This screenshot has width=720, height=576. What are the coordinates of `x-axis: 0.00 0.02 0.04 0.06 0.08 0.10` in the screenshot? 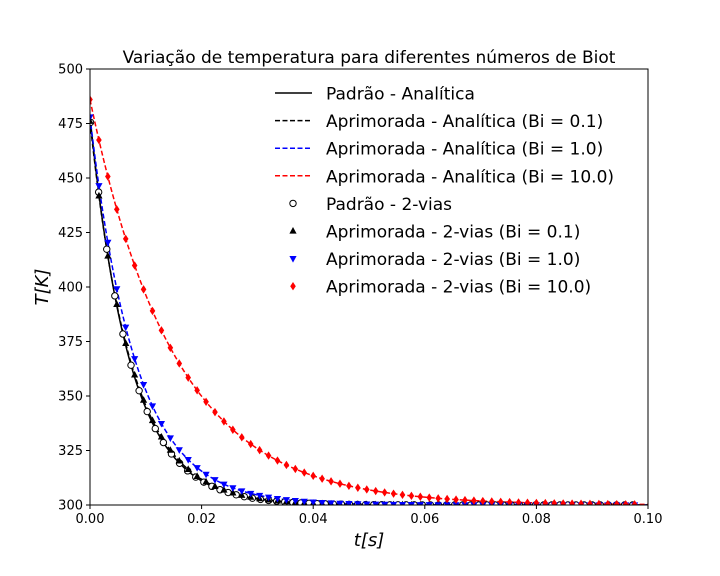 It's located at (369, 516).